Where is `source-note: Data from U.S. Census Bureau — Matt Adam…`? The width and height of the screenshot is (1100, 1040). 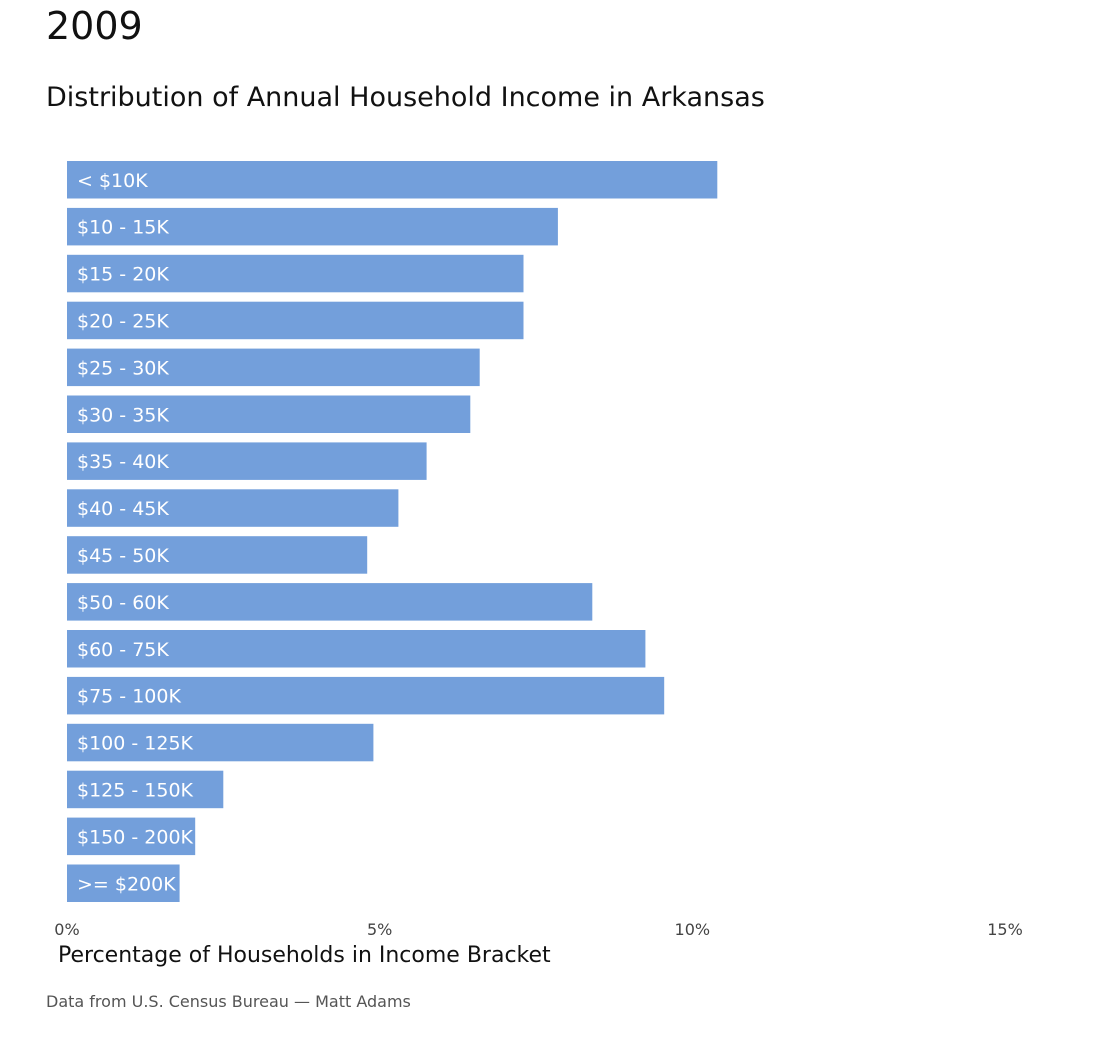 source-note: Data from U.S. Census Bureau — Matt Adam… is located at coordinates (228, 1001).